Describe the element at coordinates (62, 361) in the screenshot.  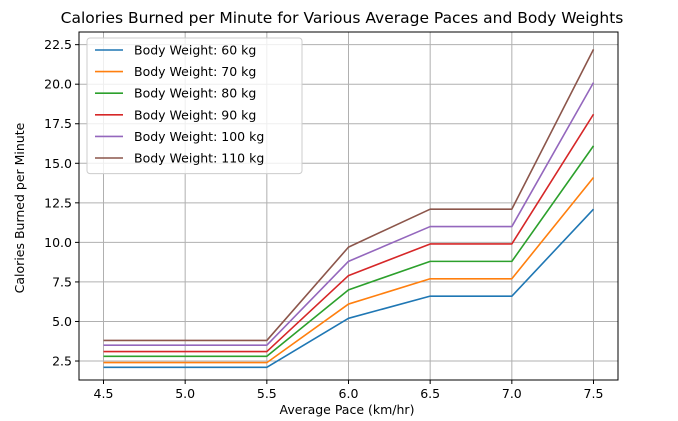
I see `y-tick-label: 2.5` at that location.